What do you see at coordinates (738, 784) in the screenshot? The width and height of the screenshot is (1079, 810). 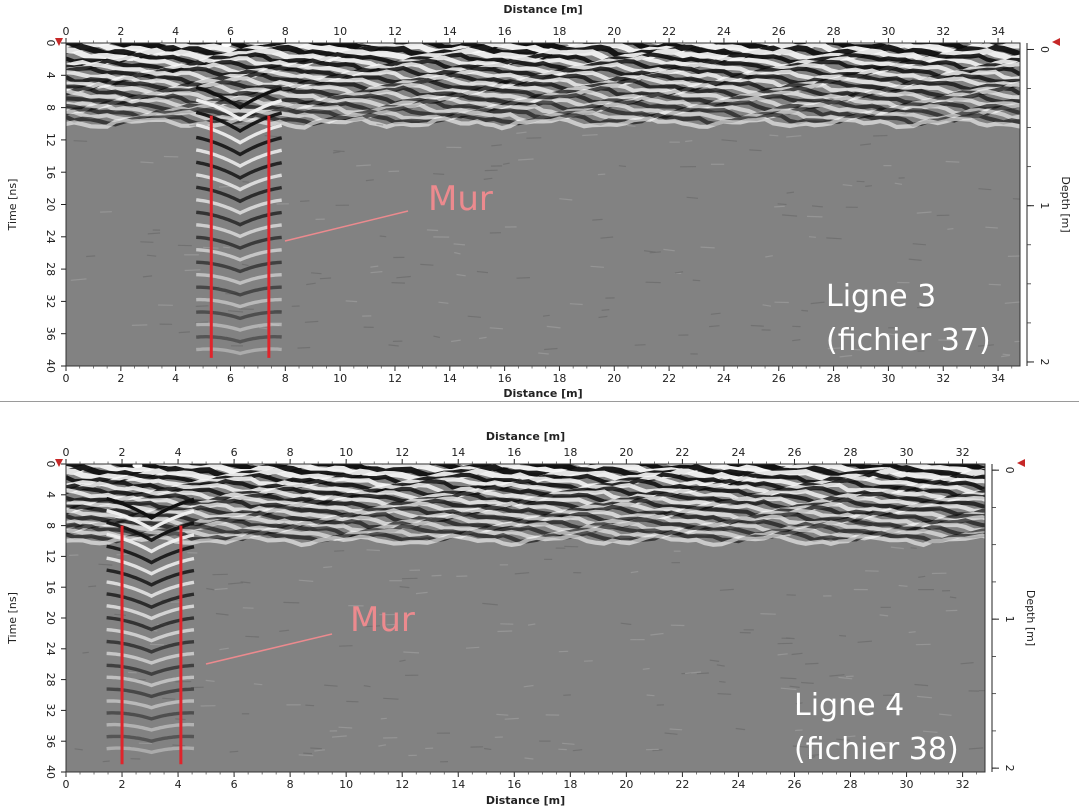 I see `x-tick-label-bottom: 24` at bounding box center [738, 784].